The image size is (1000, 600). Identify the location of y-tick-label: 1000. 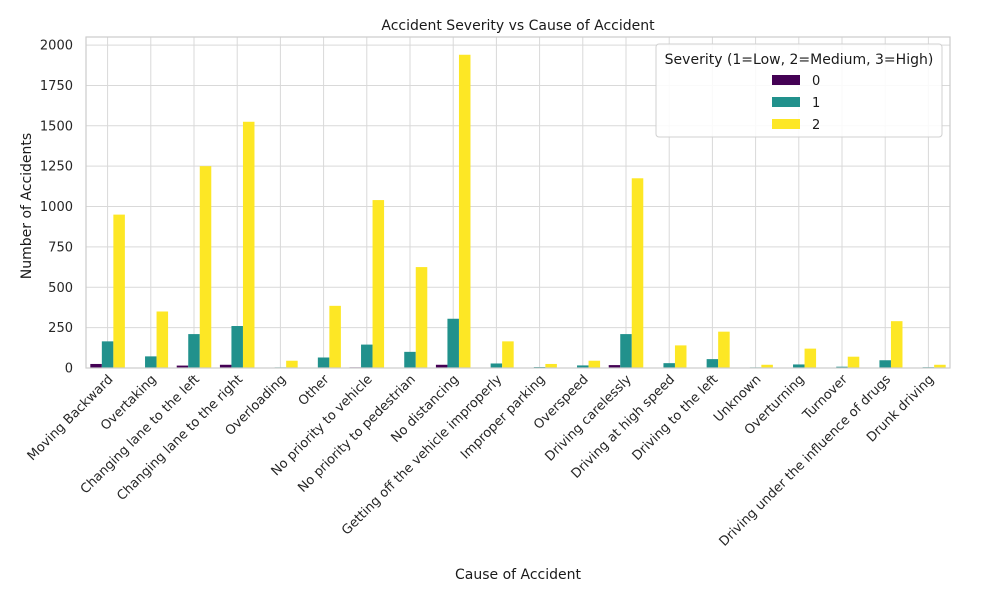
(56, 207).